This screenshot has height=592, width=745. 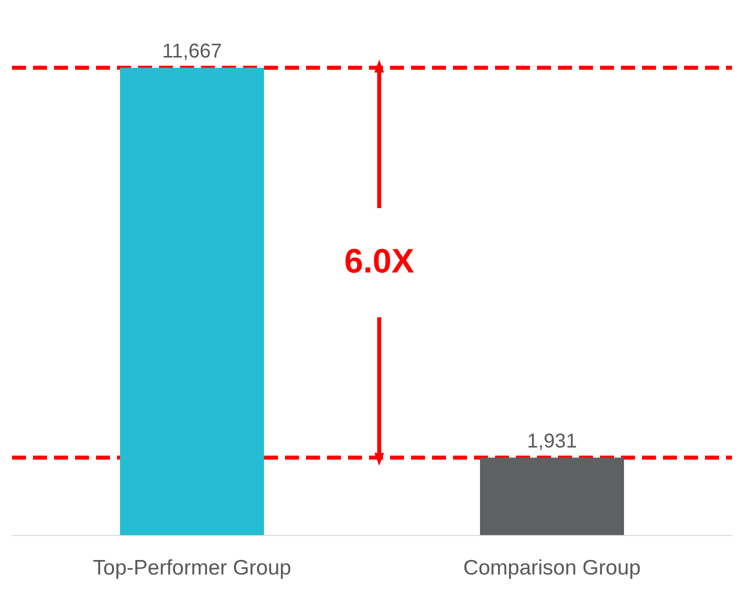 What do you see at coordinates (192, 51) in the screenshot?
I see `data-label: 11,667` at bounding box center [192, 51].